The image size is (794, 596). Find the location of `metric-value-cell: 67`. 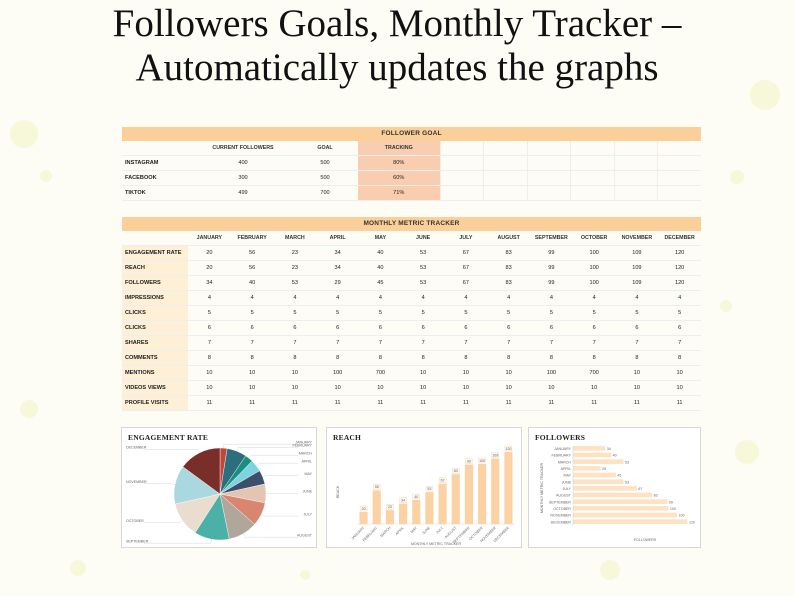

metric-value-cell: 67 is located at coordinates (466, 283).